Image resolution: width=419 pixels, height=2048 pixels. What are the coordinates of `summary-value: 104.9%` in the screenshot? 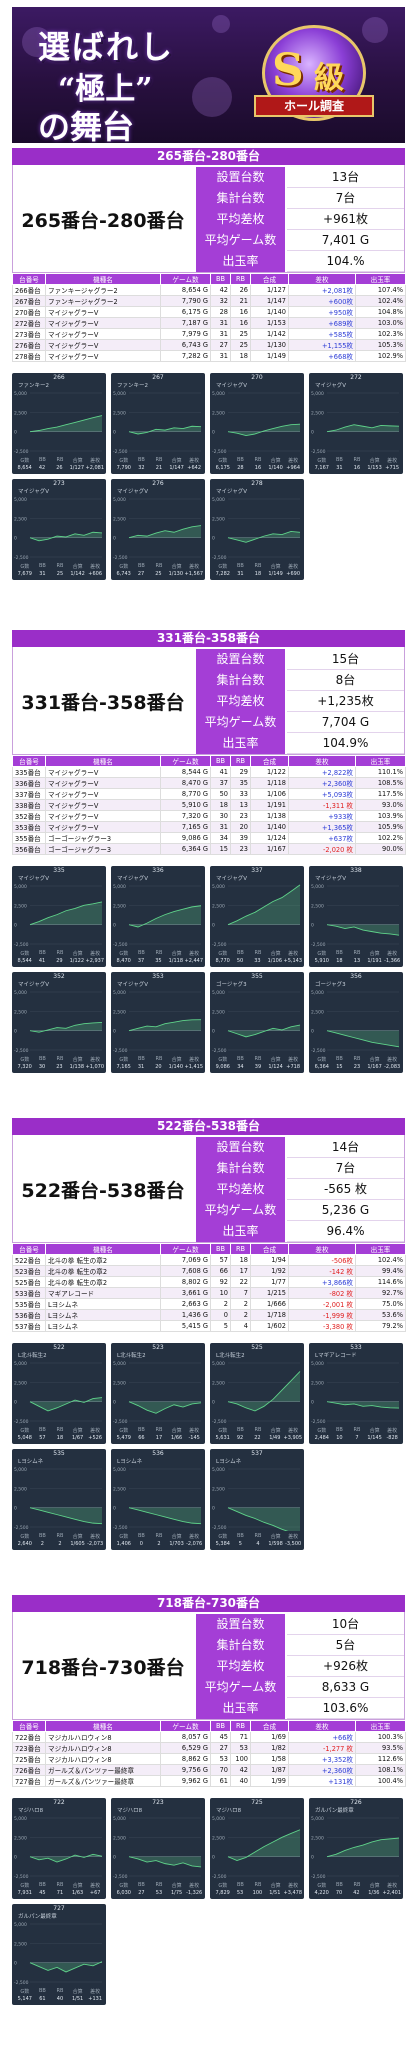 It's located at (345, 743).